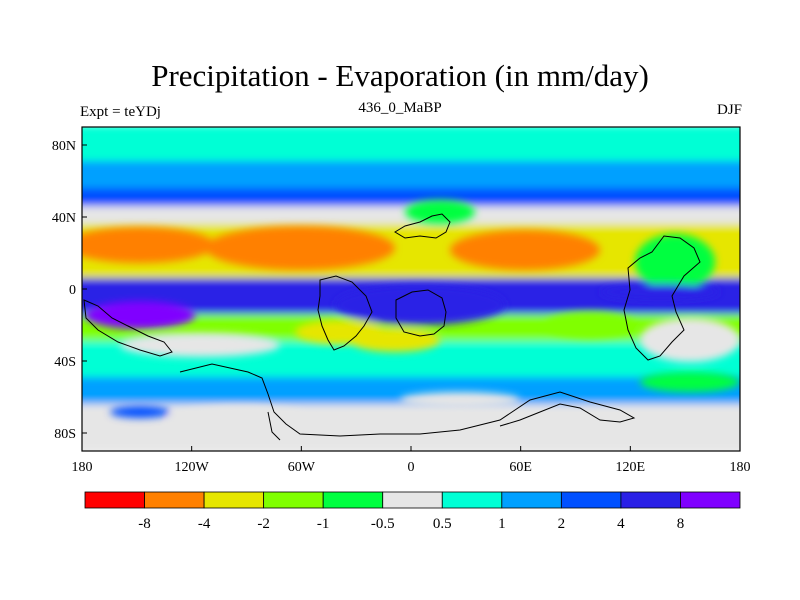  Describe the element at coordinates (520, 467) in the screenshot. I see `x-tick-label: 60E` at that location.